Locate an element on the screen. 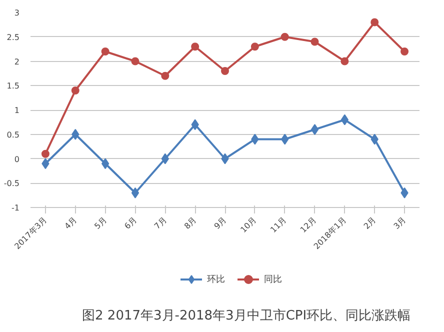 The height and width of the screenshot is (332, 444). y-tick-label: 1 is located at coordinates (17, 110).